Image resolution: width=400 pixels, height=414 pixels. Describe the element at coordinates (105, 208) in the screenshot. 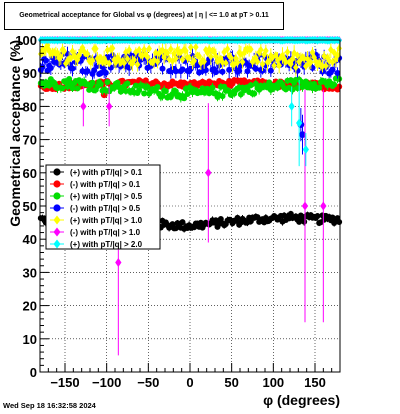

I see `legend-label: (-) with pT/|q| > 0.5` at that location.